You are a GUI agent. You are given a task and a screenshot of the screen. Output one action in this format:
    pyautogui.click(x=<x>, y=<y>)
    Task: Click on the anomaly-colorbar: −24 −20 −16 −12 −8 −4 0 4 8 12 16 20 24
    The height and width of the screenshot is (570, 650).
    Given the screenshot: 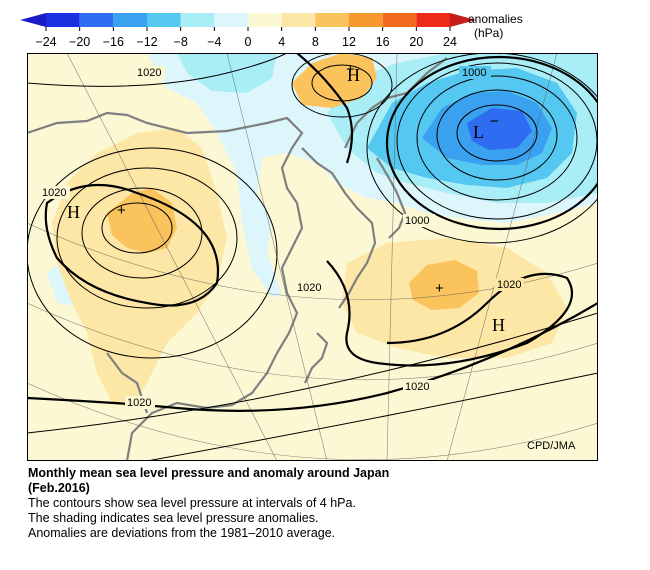 What is the action you would take?
    pyautogui.click(x=248, y=31)
    